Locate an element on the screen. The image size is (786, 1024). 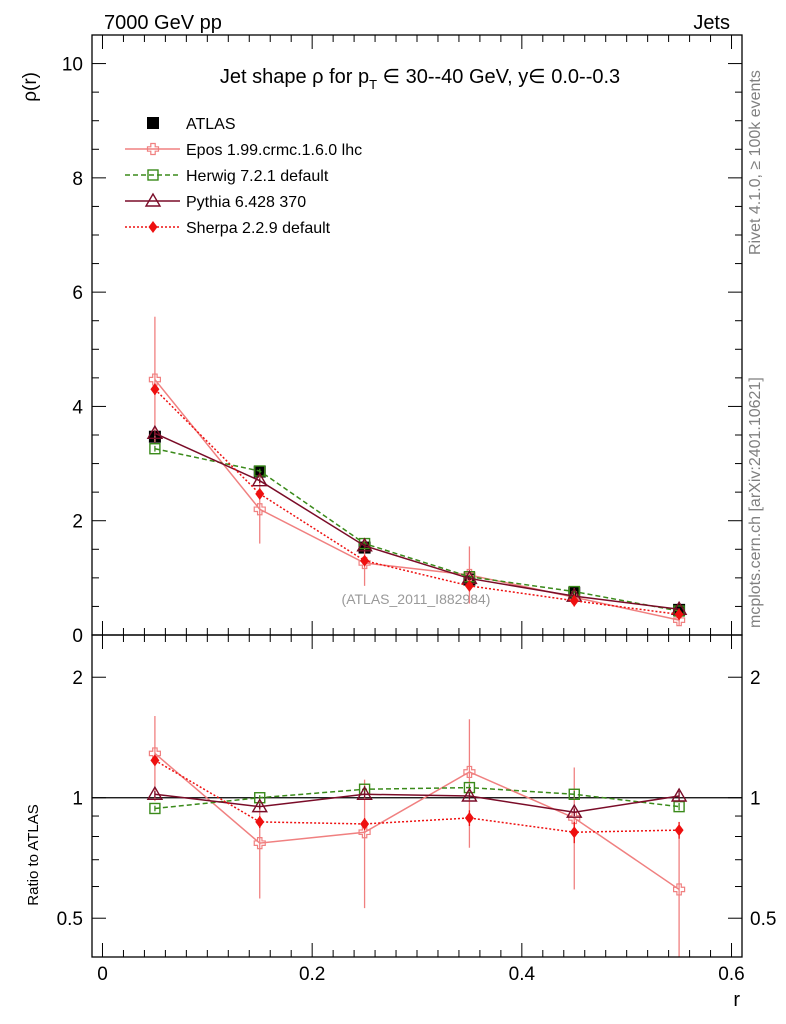
legend-item-sherpa-label: Sherpa 2.2.9 default is located at coordinates (258, 228).